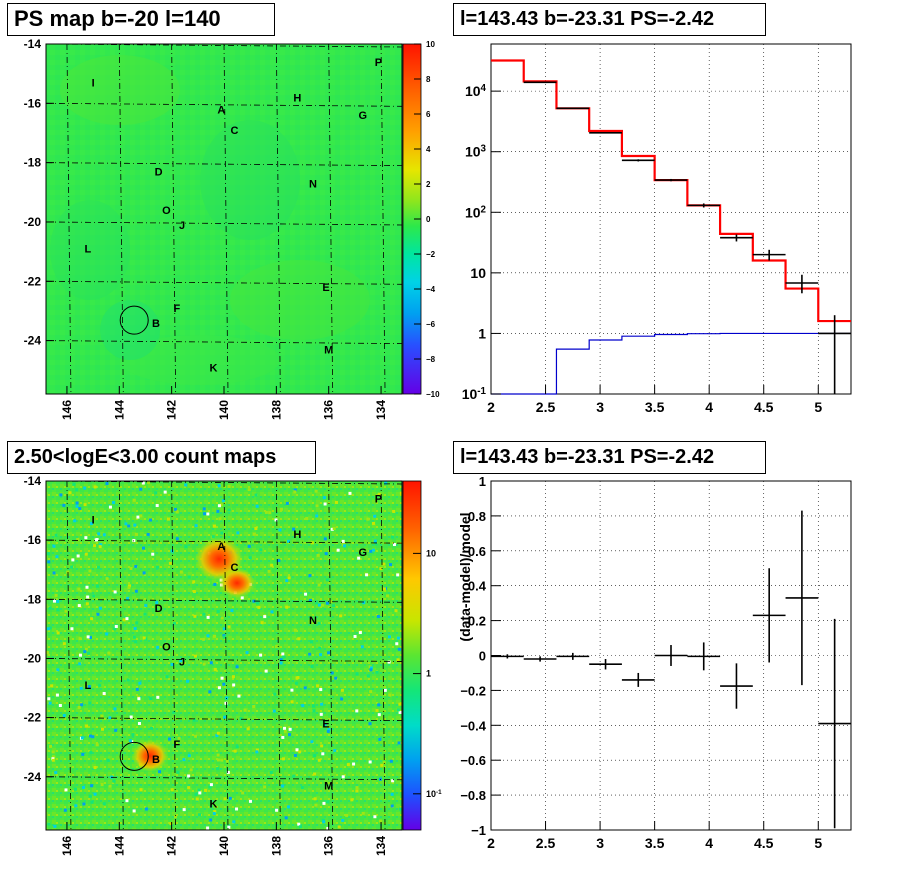 This screenshot has height=875, width=898. Describe the element at coordinates (234, 568) in the screenshot. I see `source-label-c: C` at that location.